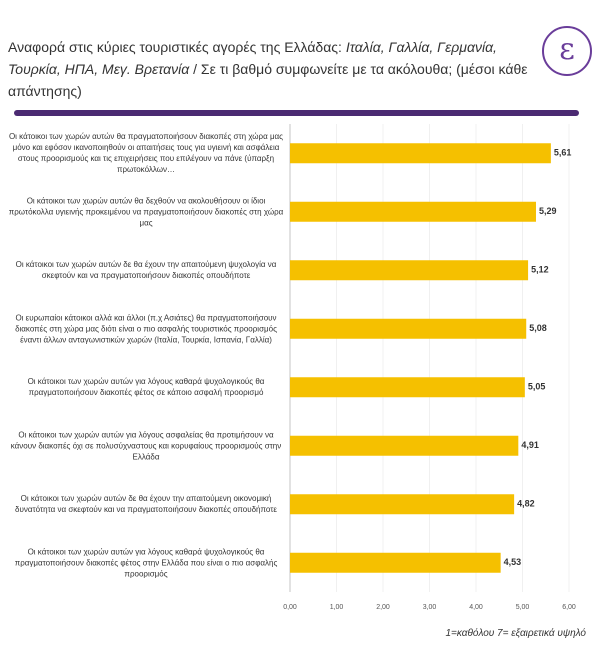  I want to click on x-tick-label: 3,00, so click(430, 607).